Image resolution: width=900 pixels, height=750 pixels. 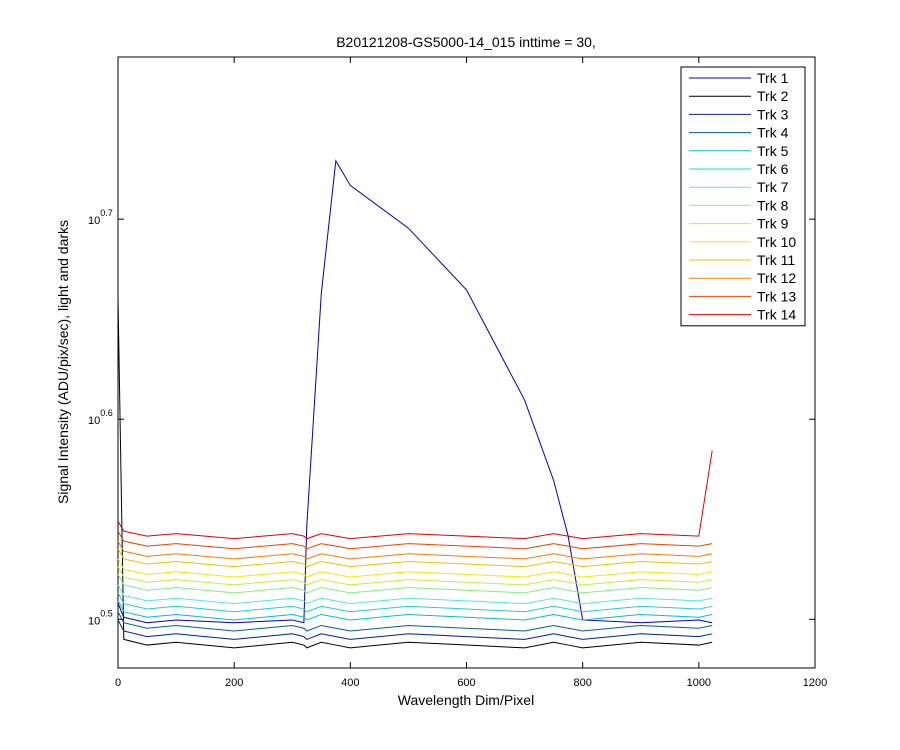 What do you see at coordinates (743, 196) in the screenshot?
I see `legend-box` at bounding box center [743, 196].